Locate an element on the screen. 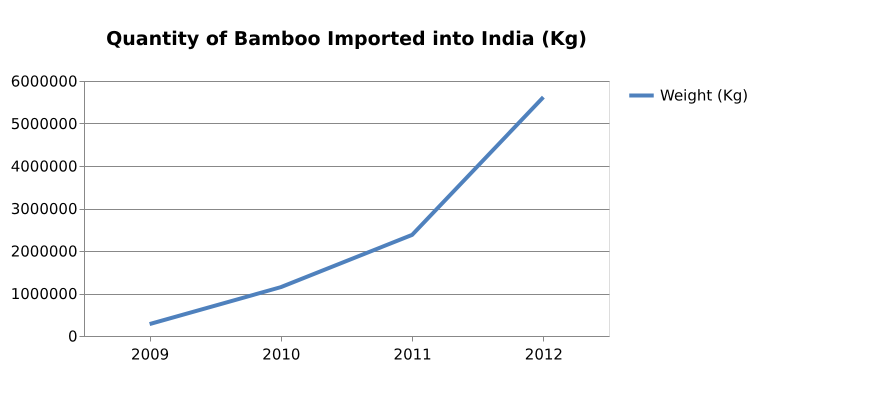 This screenshot has height=419, width=890. x-tick-label: 2011 is located at coordinates (413, 355).